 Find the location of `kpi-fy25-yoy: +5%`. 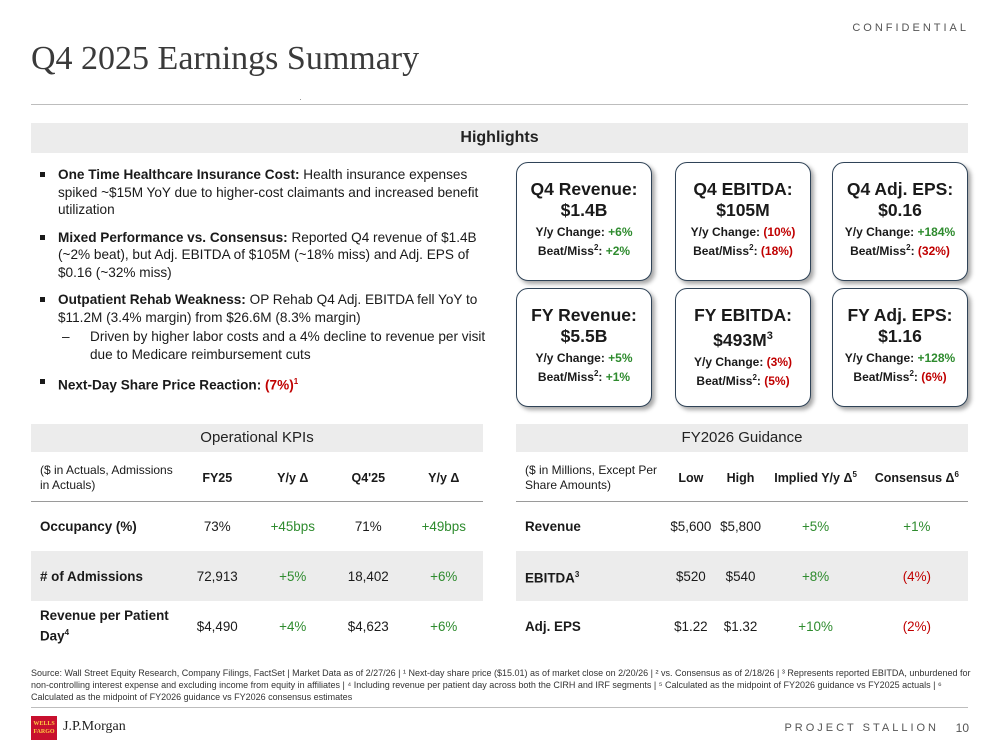

kpi-fy25-yoy: +5% is located at coordinates (292, 576).